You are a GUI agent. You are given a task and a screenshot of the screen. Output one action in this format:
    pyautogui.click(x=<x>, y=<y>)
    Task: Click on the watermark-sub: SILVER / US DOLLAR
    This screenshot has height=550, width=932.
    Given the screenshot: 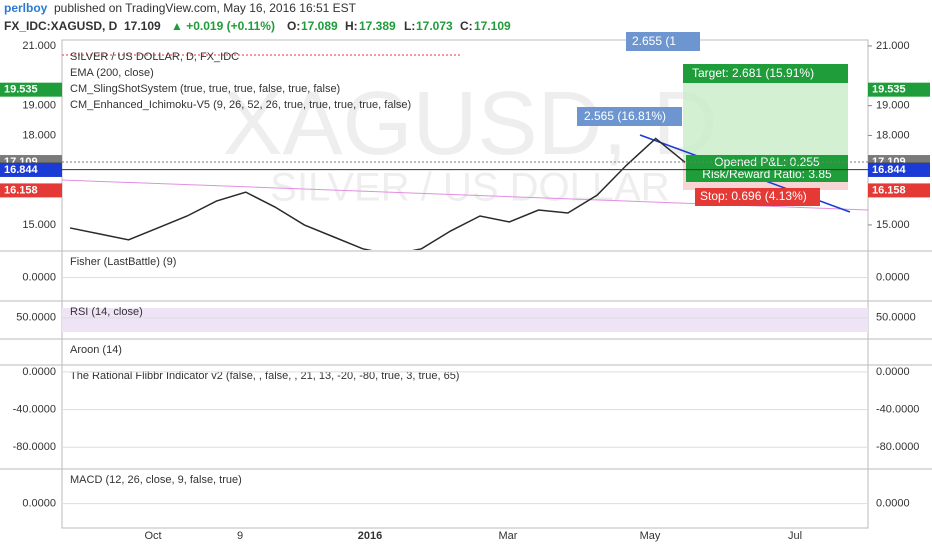 What is the action you would take?
    pyautogui.click(x=469, y=188)
    